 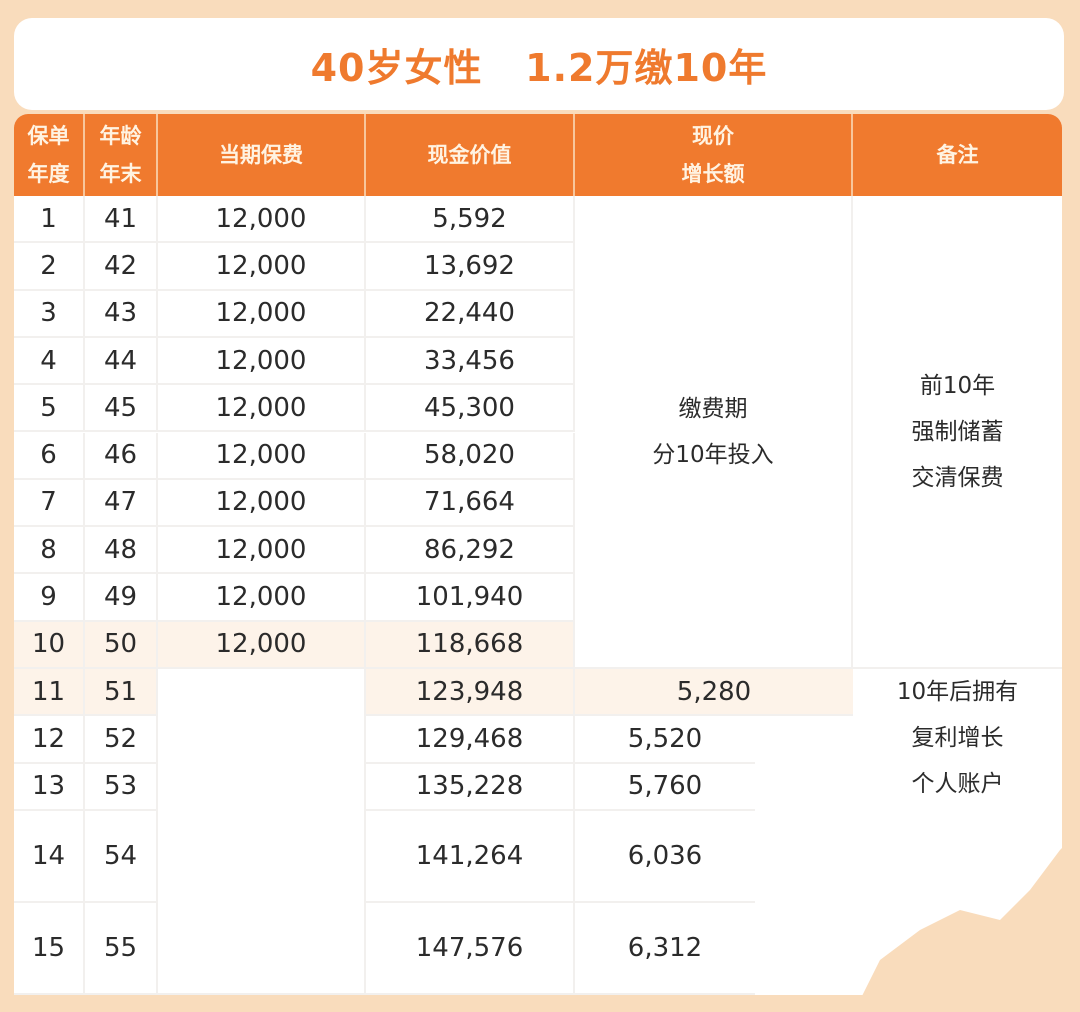 I want to click on cell-policy-year: 5, so click(x=49, y=409).